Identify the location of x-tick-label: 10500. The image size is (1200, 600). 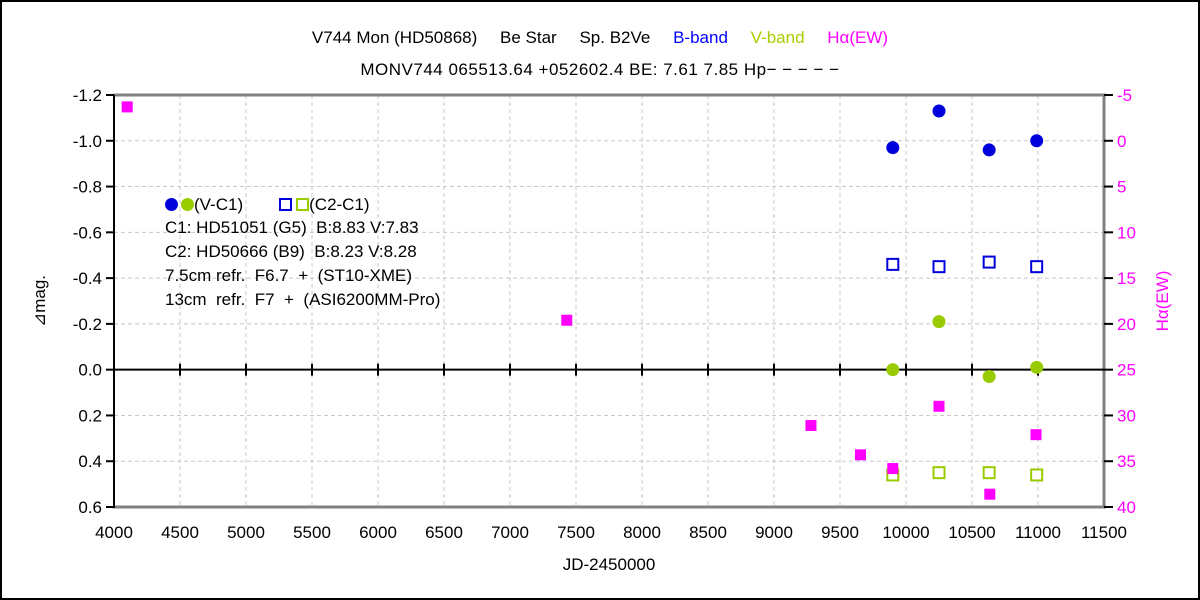
(971, 532).